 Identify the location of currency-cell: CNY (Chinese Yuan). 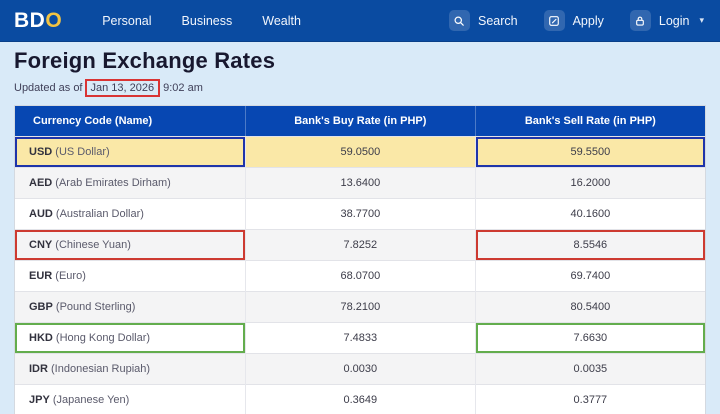
(130, 244).